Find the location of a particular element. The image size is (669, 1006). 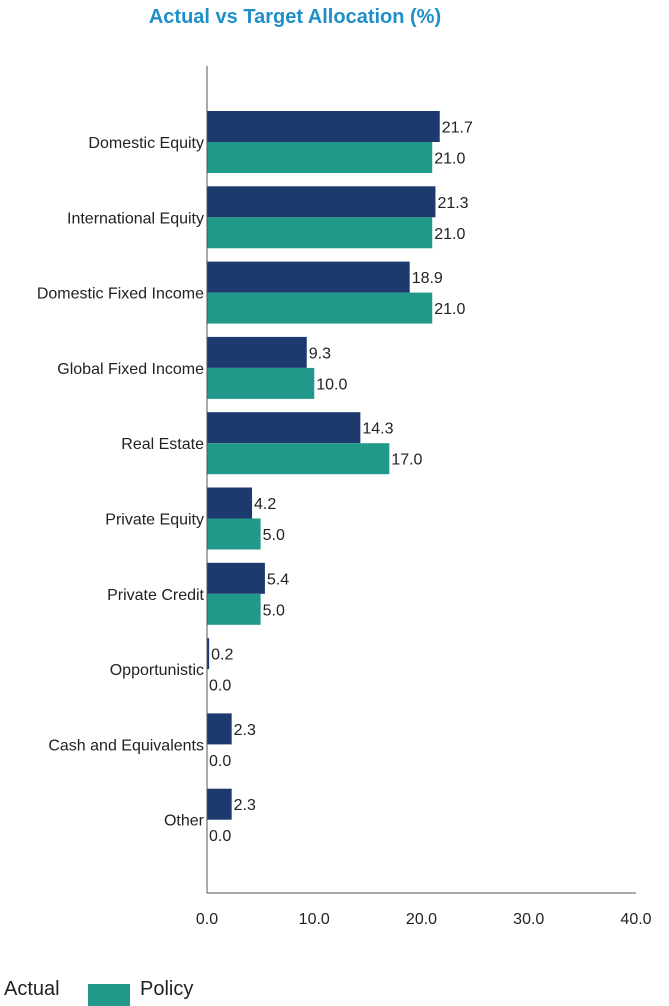

category-label-domestic-equity: Domestic Equity is located at coordinates (146, 143).